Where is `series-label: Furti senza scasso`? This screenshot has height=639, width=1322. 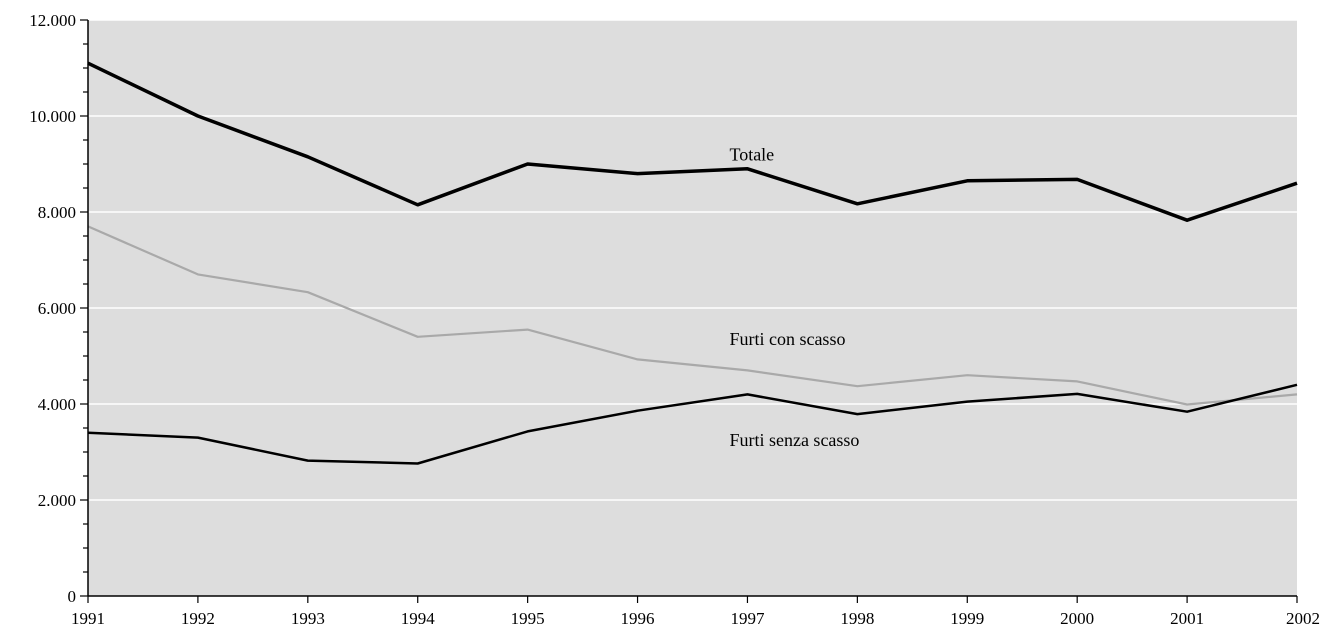
series-label: Furti senza scasso is located at coordinates (794, 440).